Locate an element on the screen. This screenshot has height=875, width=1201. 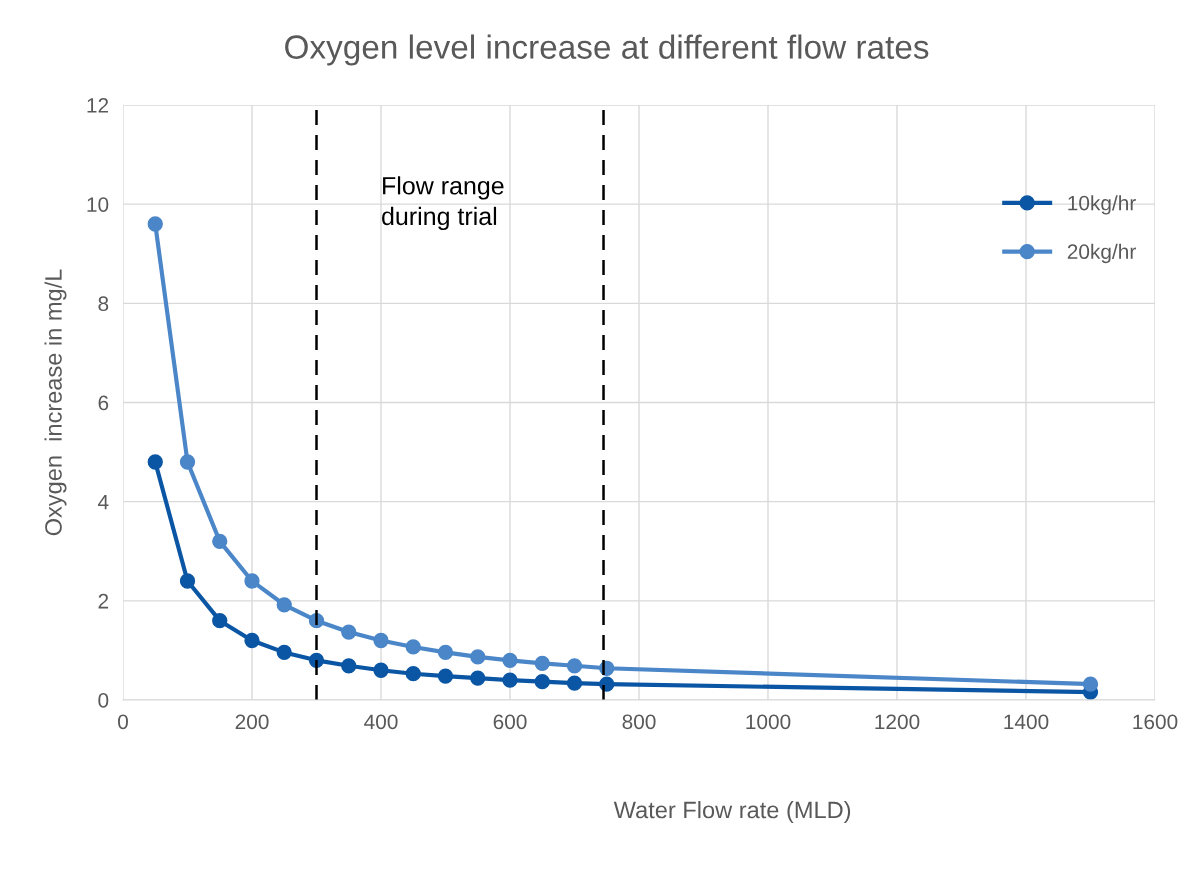
y-axis-title: Oxygen increase in mg/L is located at coordinates (55, 402).